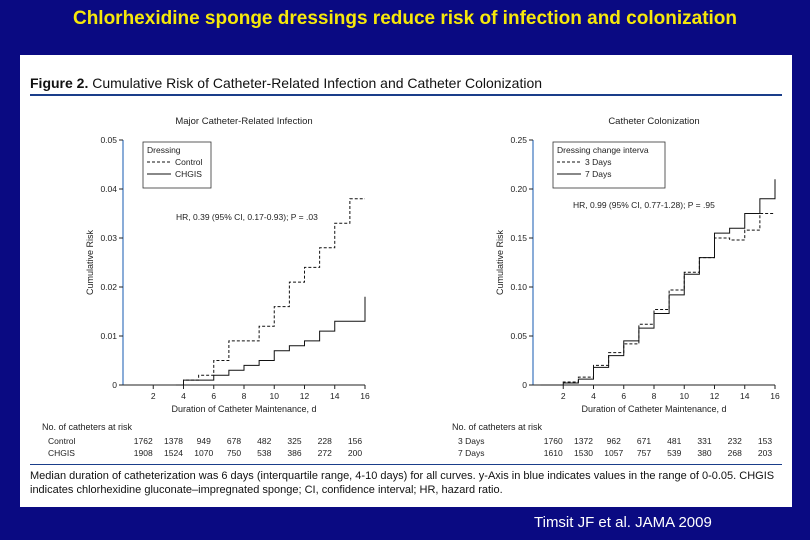  What do you see at coordinates (87, 427) in the screenshot?
I see `chart1-at-risk-header: No. of catheters at risk` at bounding box center [87, 427].